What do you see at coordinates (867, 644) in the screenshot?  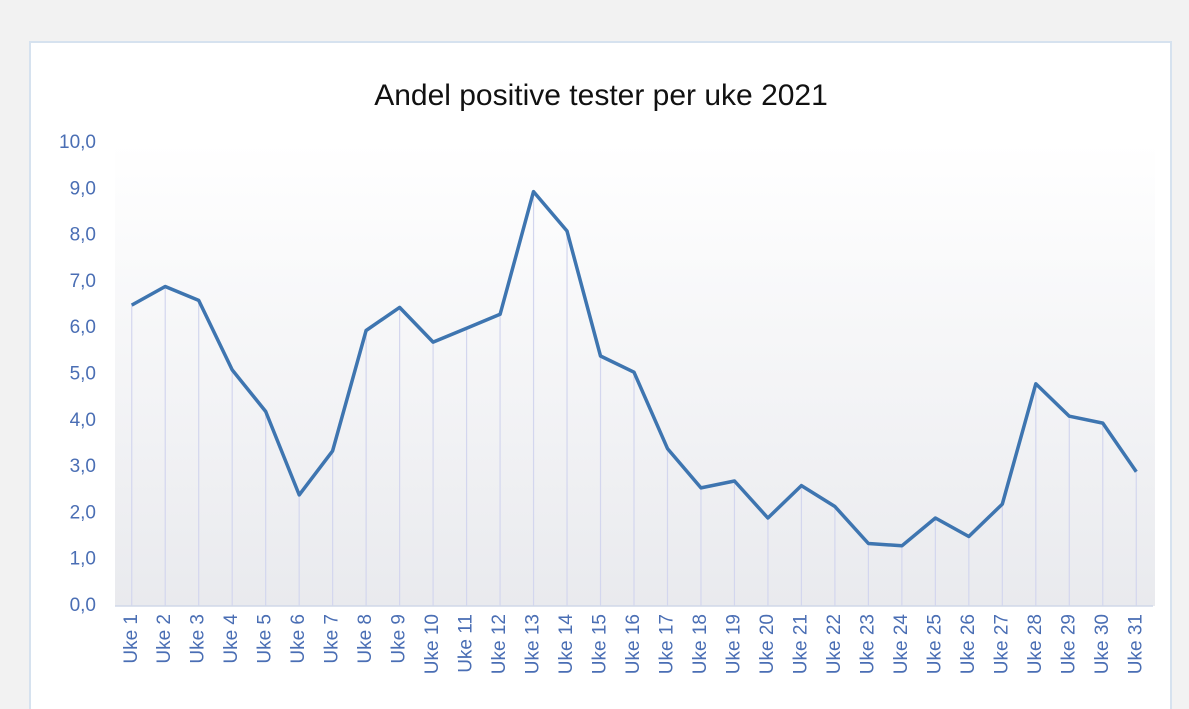 I see `x-tick-label: Uke 23` at bounding box center [867, 644].